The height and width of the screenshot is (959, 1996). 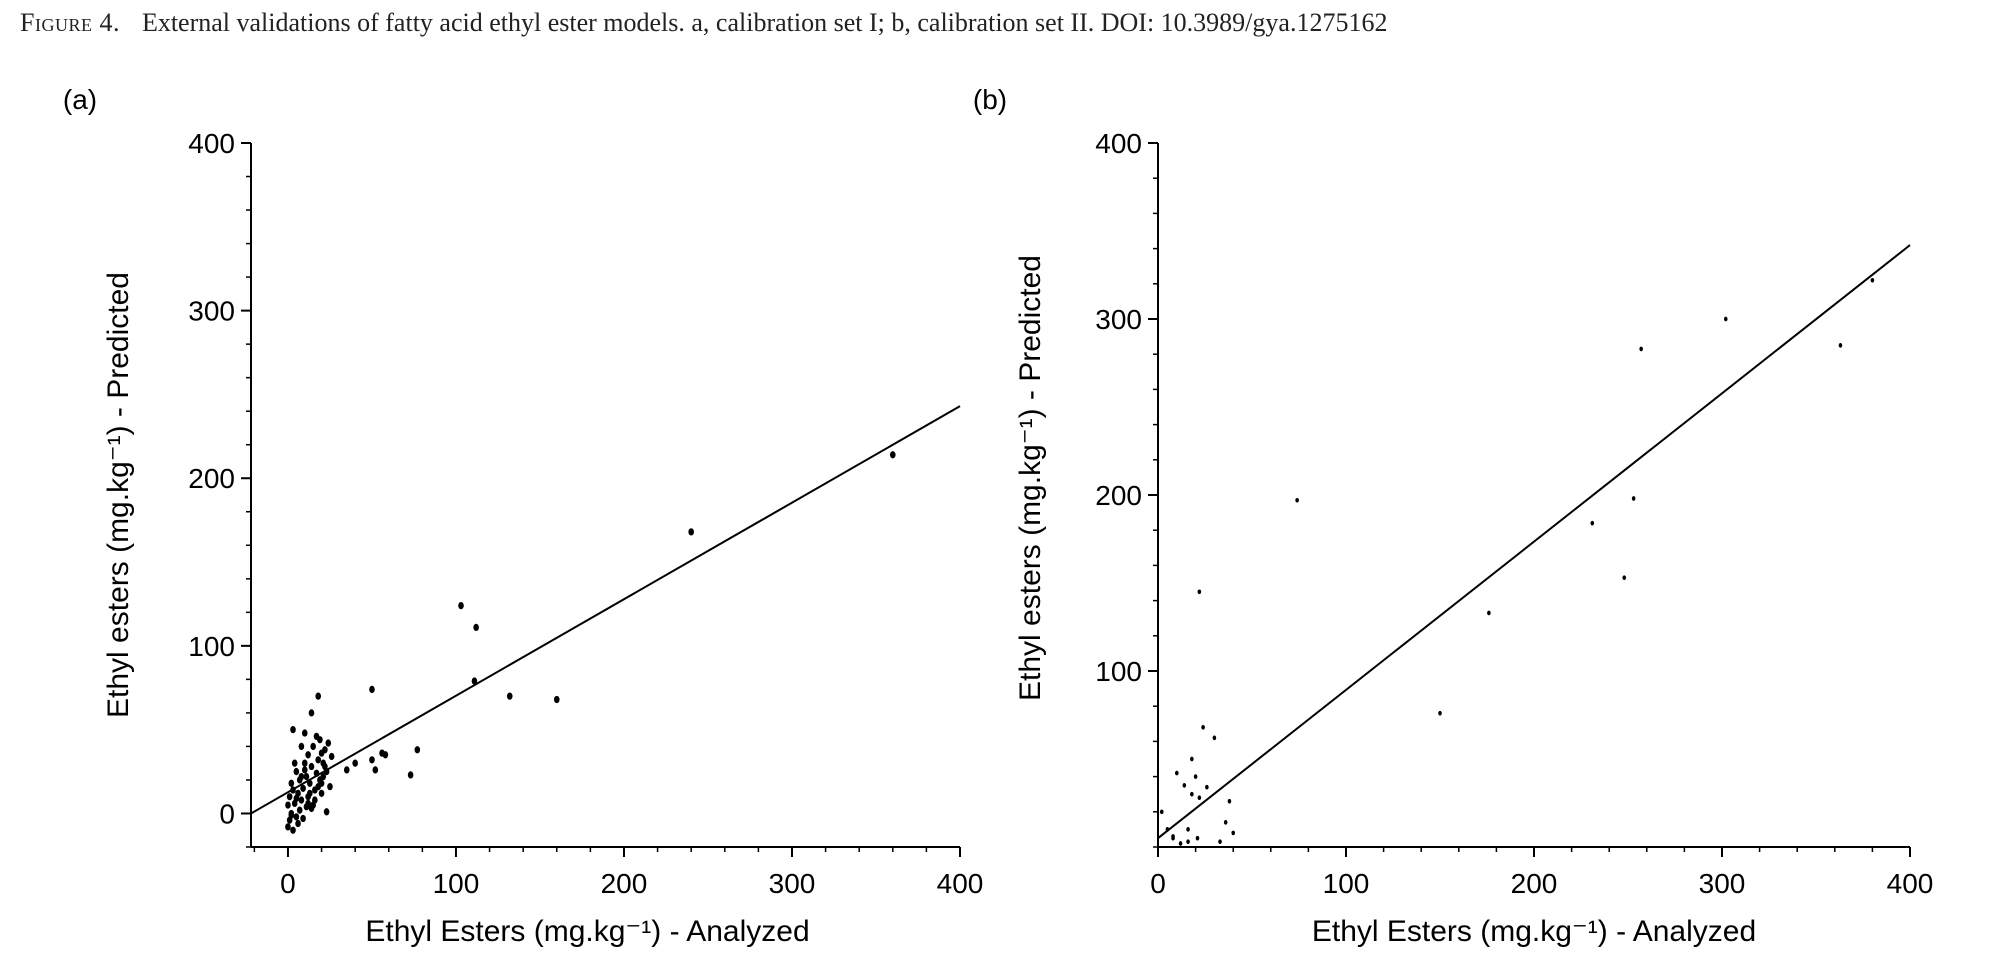 I want to click on x-tick-label: 300, so click(x=792, y=883).